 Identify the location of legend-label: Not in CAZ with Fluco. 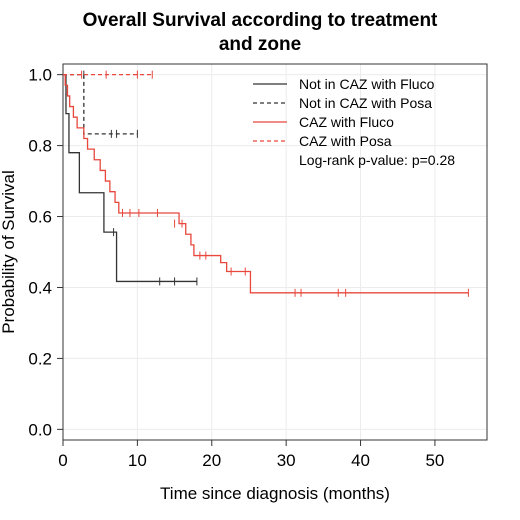
(367, 84).